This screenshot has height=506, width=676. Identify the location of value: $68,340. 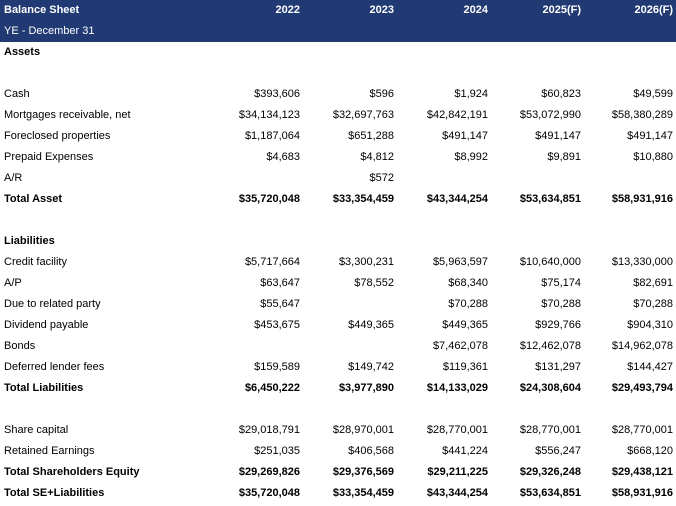
(468, 283).